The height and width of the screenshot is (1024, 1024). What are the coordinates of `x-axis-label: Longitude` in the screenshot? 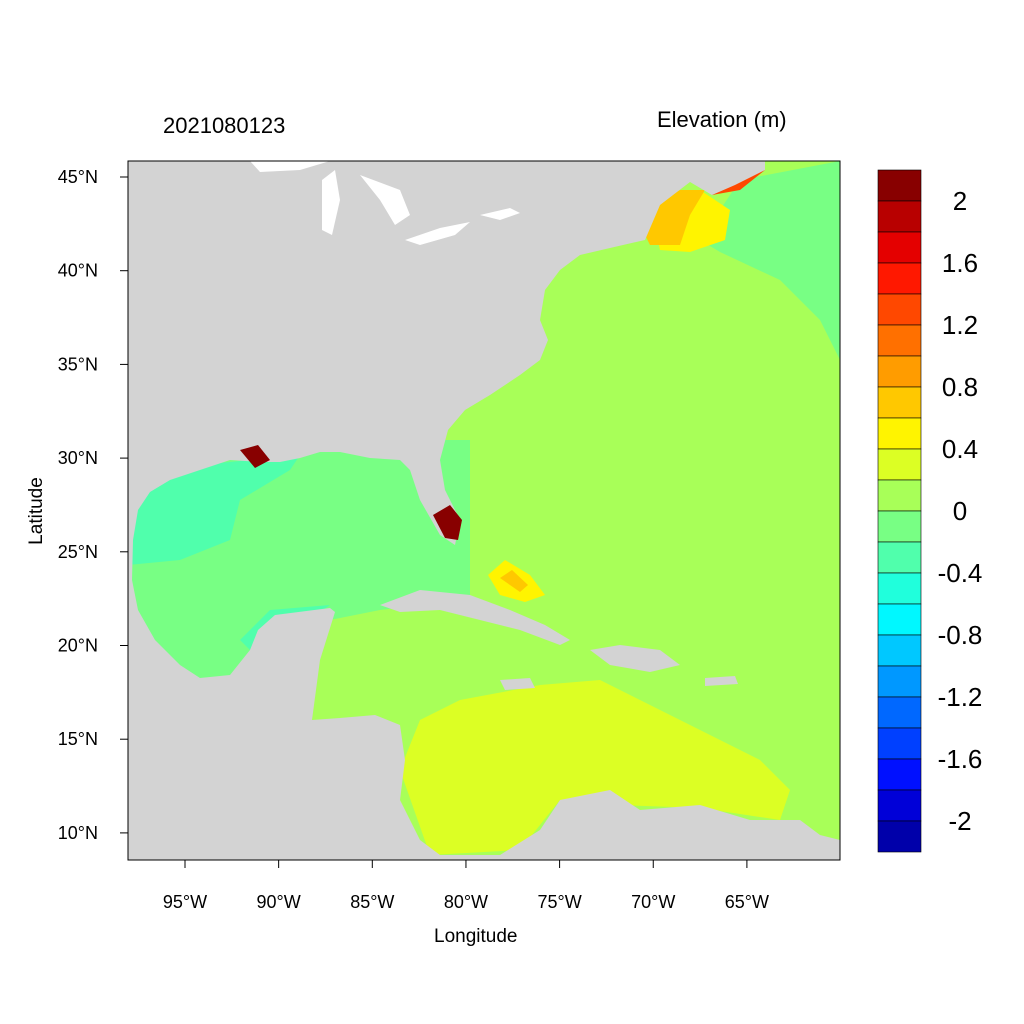 It's located at (476, 936).